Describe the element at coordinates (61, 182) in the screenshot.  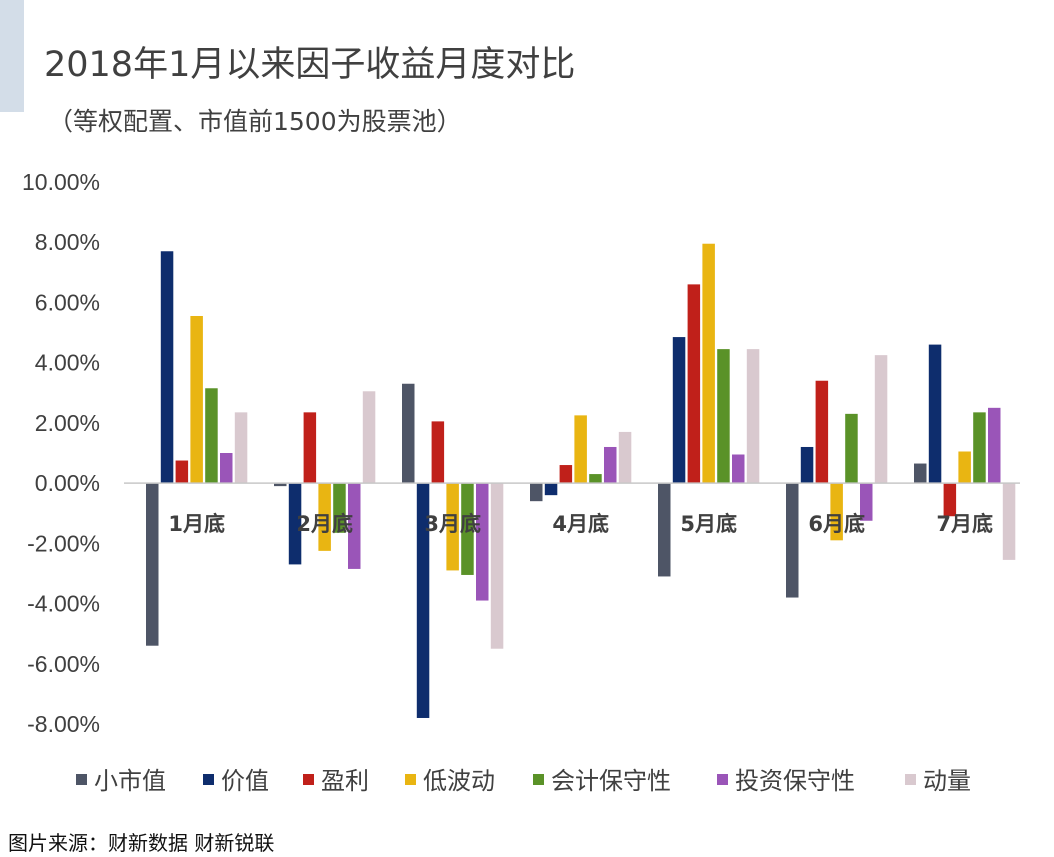
I see `y-tick-label: 10.00%` at that location.